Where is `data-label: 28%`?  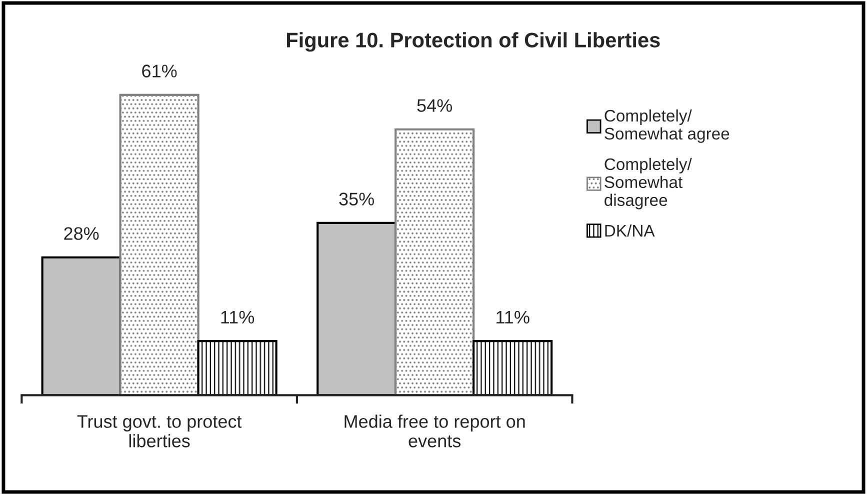
data-label: 28% is located at coordinates (81, 233).